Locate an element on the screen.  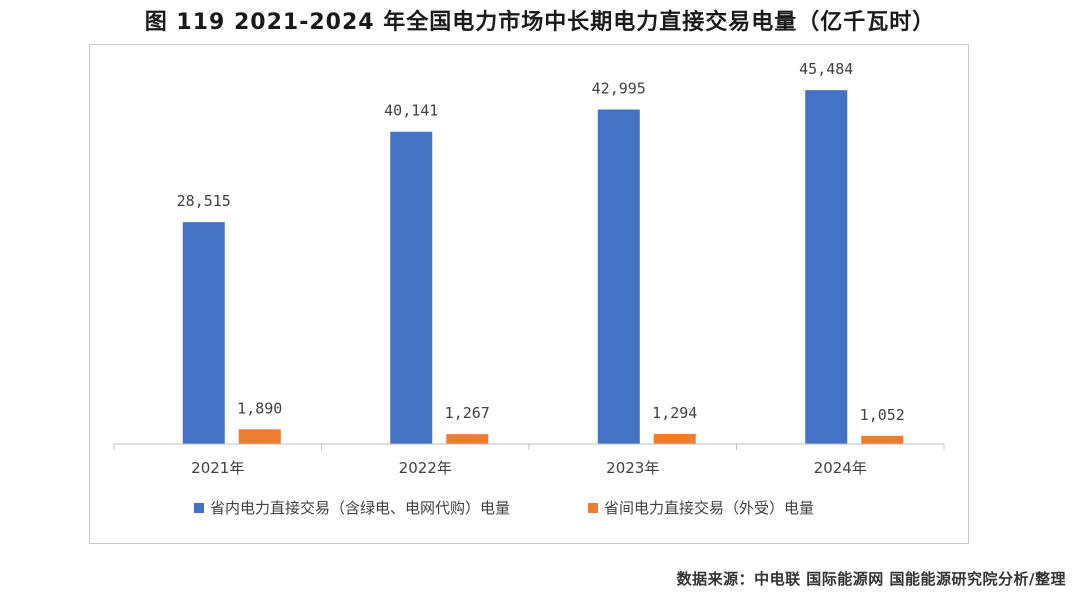
data-label-inter-province-1: 1,267 is located at coordinates (467, 413).